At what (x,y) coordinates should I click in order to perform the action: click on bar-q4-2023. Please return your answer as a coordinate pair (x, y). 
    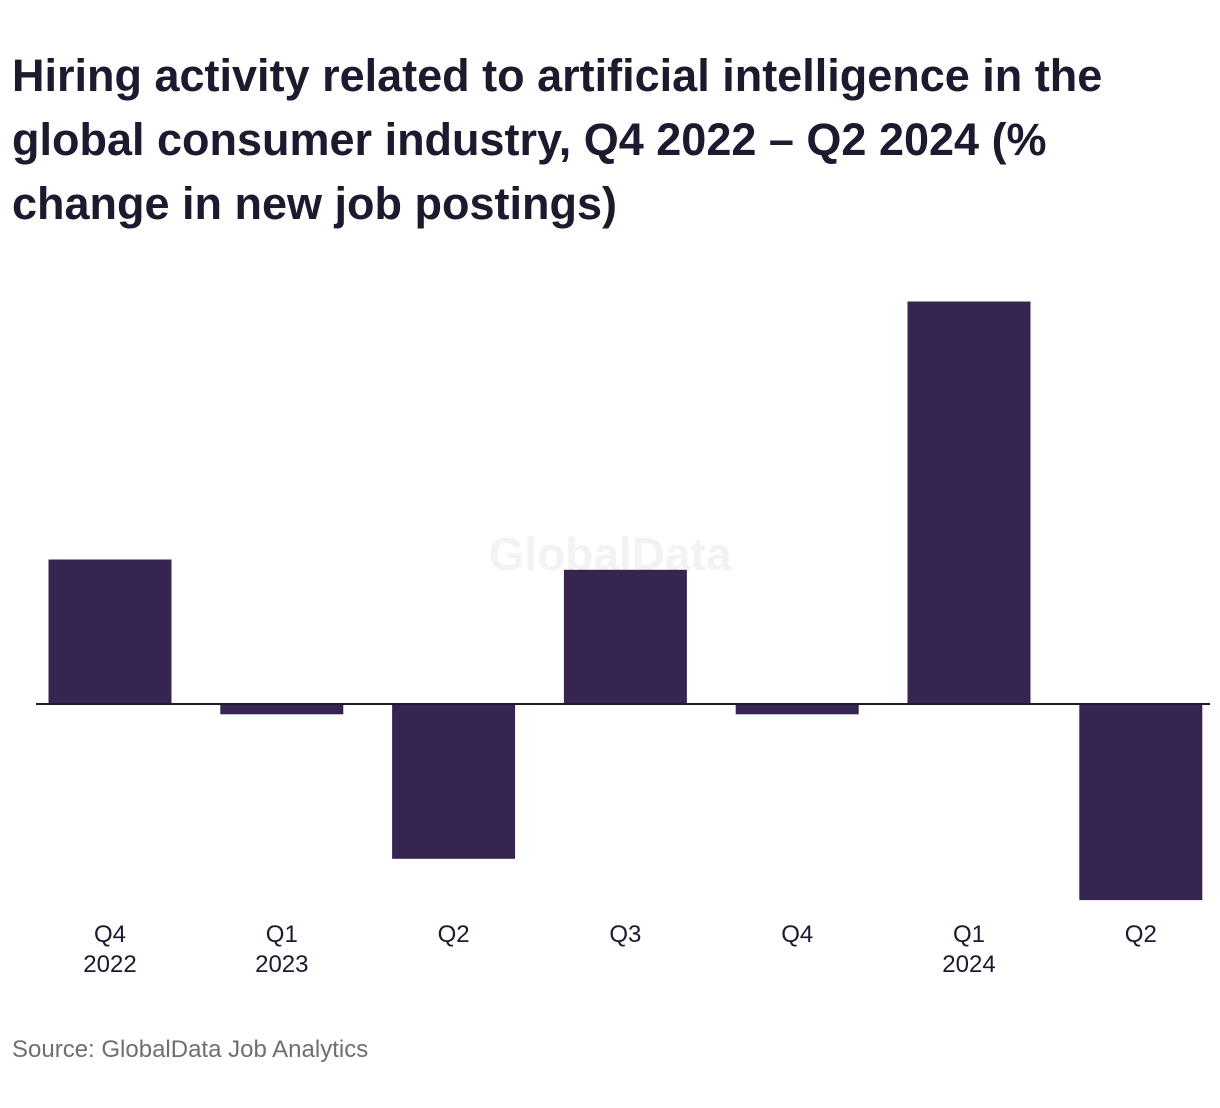
    Looking at the image, I should click on (797, 709).